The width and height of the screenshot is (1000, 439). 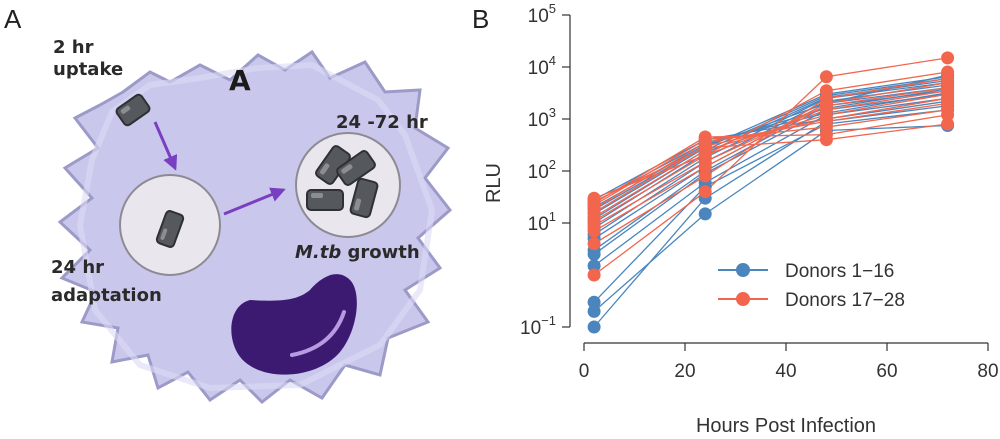 I want to click on growth-label: M.tb growth, so click(x=357, y=252).